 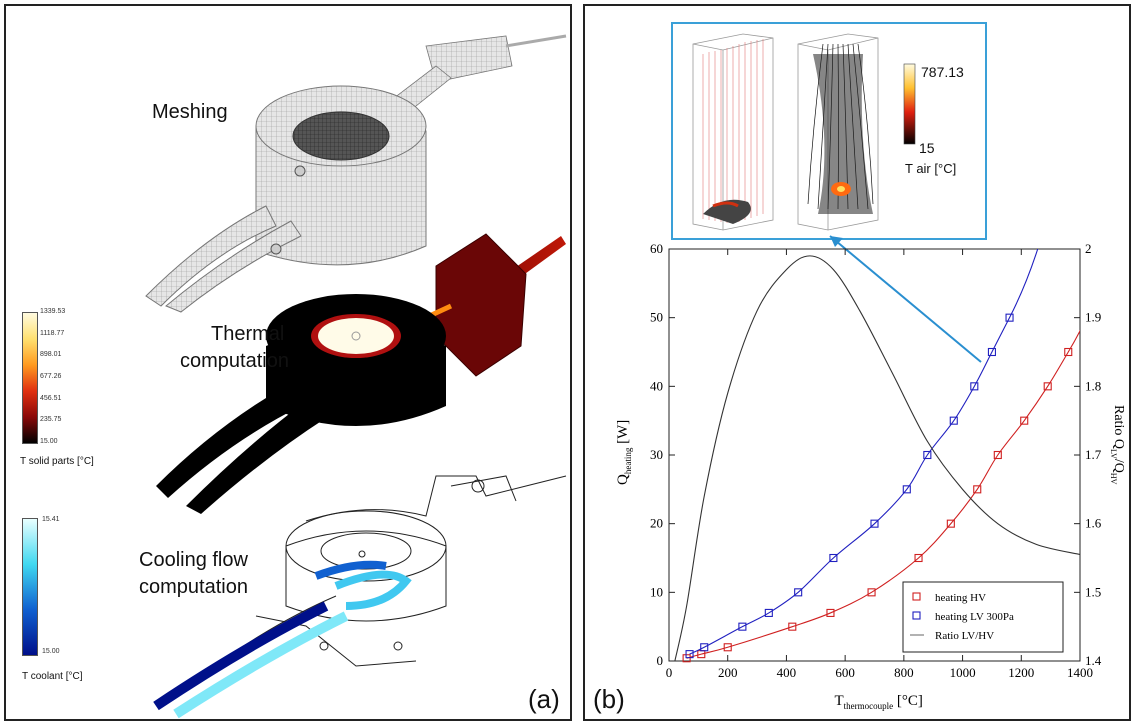 What do you see at coordinates (1093, 454) in the screenshot?
I see `y2-tick-label: 1.7` at bounding box center [1093, 454].